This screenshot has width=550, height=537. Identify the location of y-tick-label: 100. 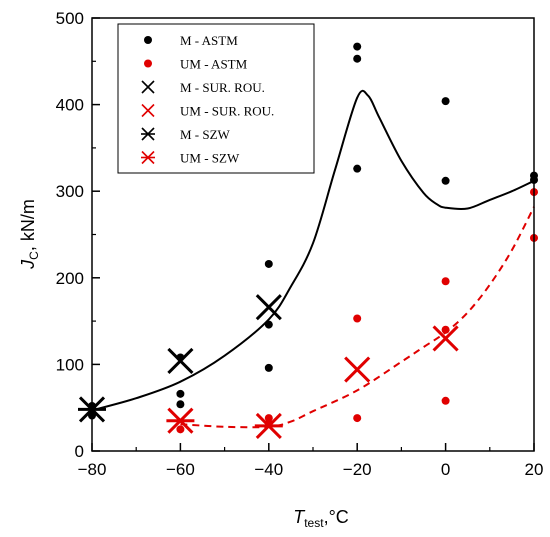
(70, 364).